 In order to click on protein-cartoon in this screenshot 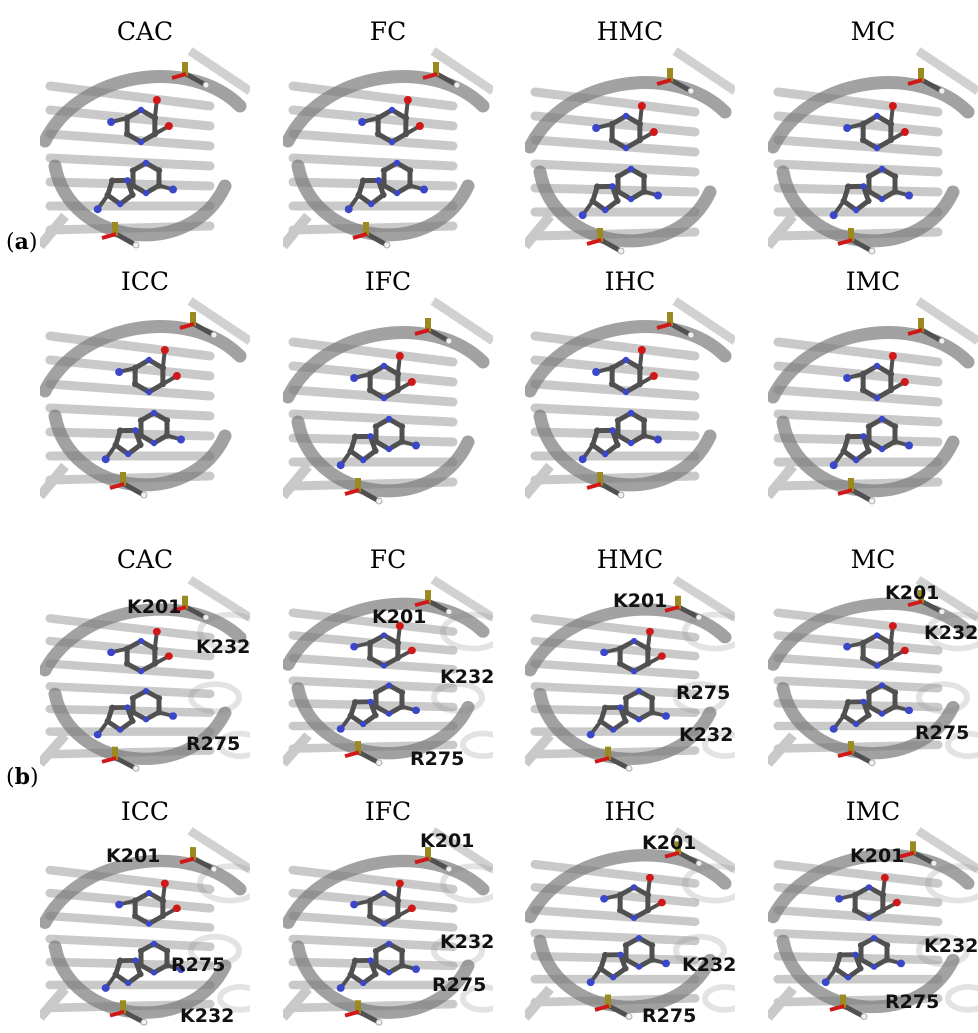, I will do `click(947, 685)`.